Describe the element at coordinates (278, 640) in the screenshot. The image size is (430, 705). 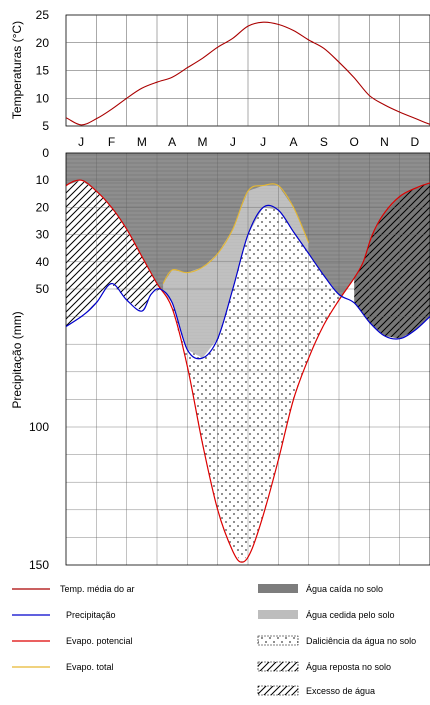
I see `legend-swatch-water-deficit` at that location.